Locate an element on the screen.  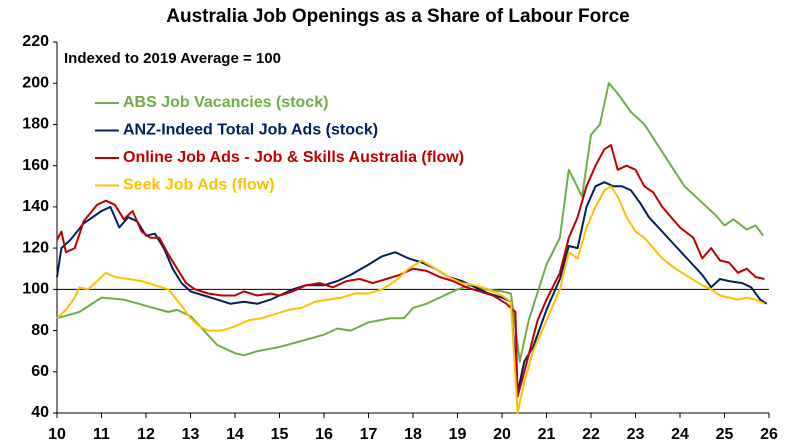
x-tick-label: 19 is located at coordinates (458, 434).